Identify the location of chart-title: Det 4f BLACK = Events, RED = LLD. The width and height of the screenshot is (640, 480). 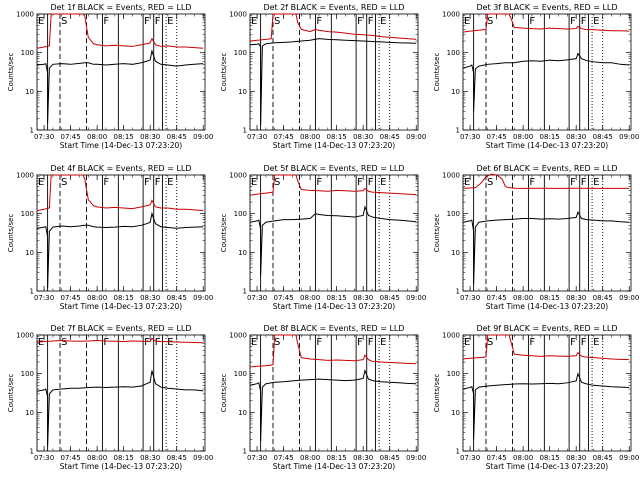
(120, 168).